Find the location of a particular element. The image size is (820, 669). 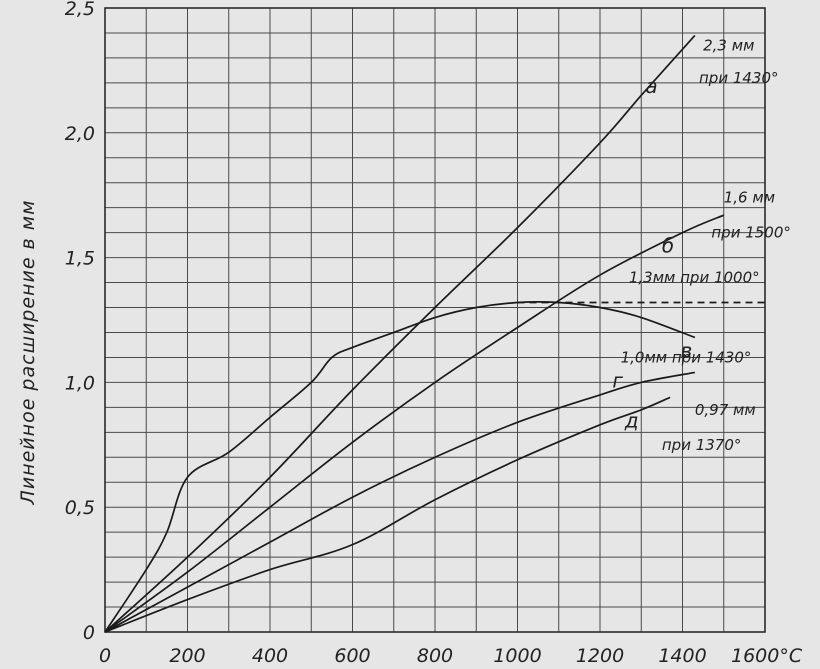

annotation-label: 2,3 мм is located at coordinates (728, 45).